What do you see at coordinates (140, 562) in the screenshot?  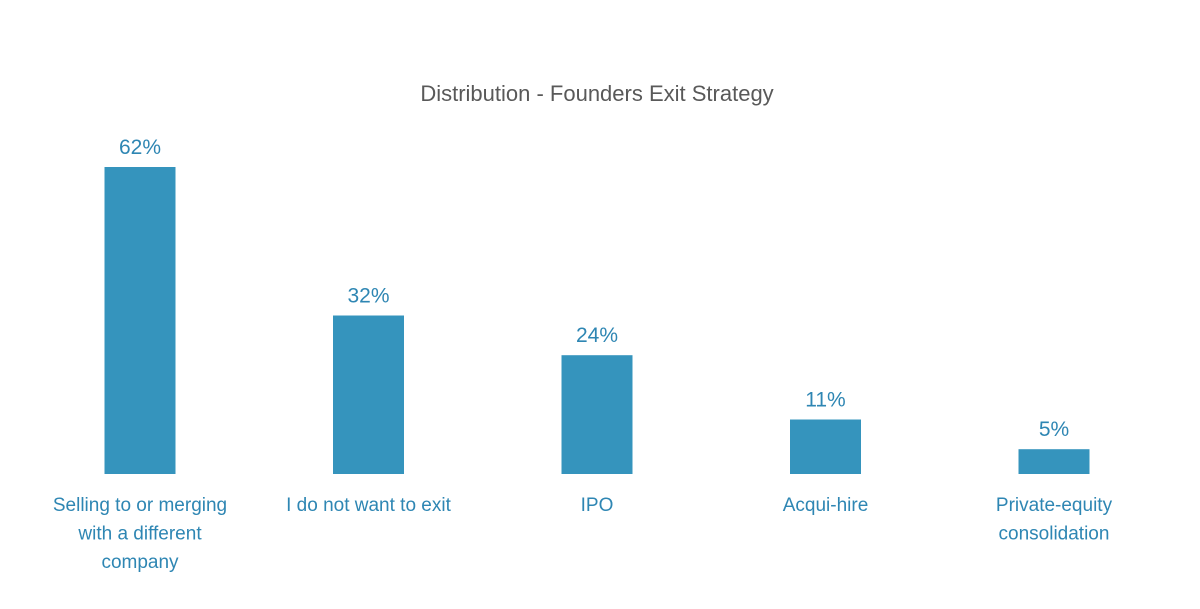 I see `category-label-line: company` at bounding box center [140, 562].